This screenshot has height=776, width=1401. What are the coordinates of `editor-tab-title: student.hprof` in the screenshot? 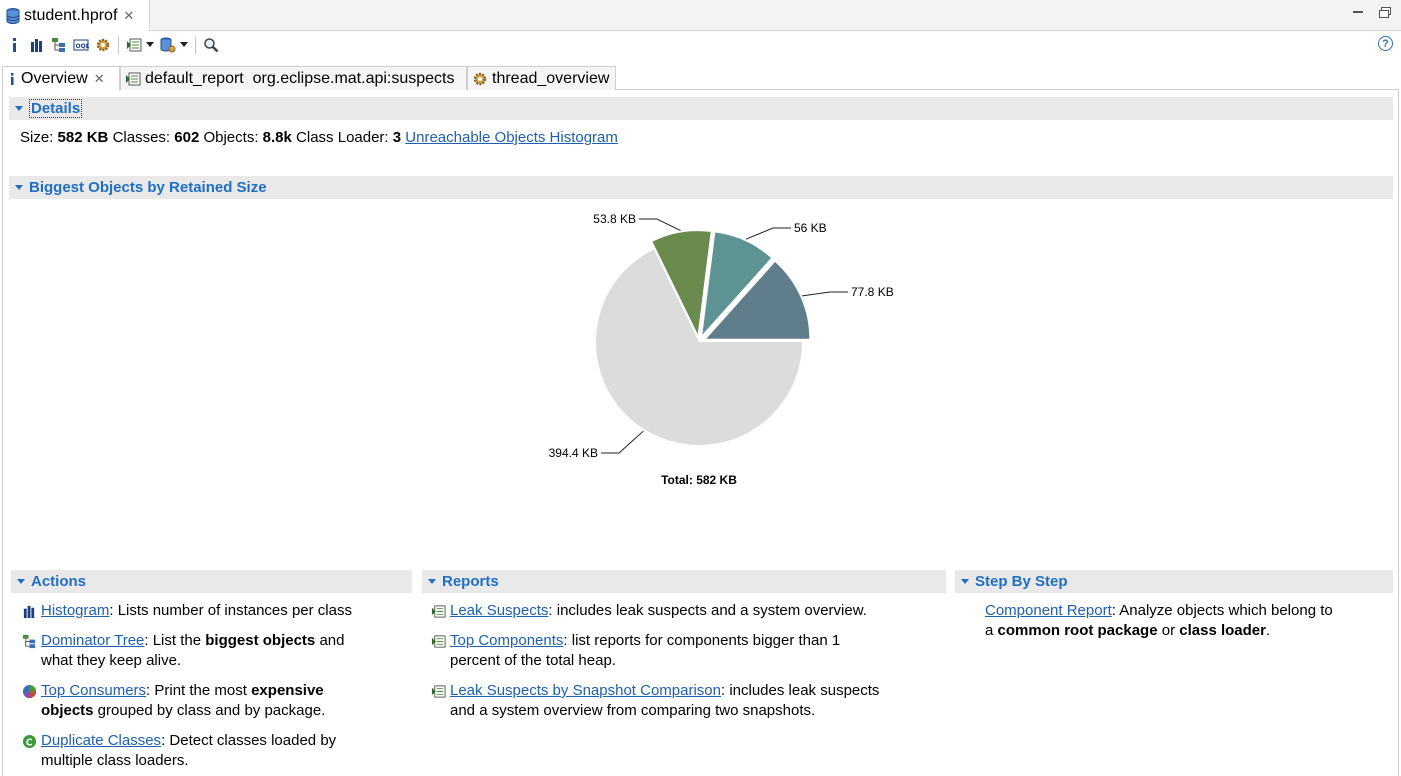 It's located at (71, 15).